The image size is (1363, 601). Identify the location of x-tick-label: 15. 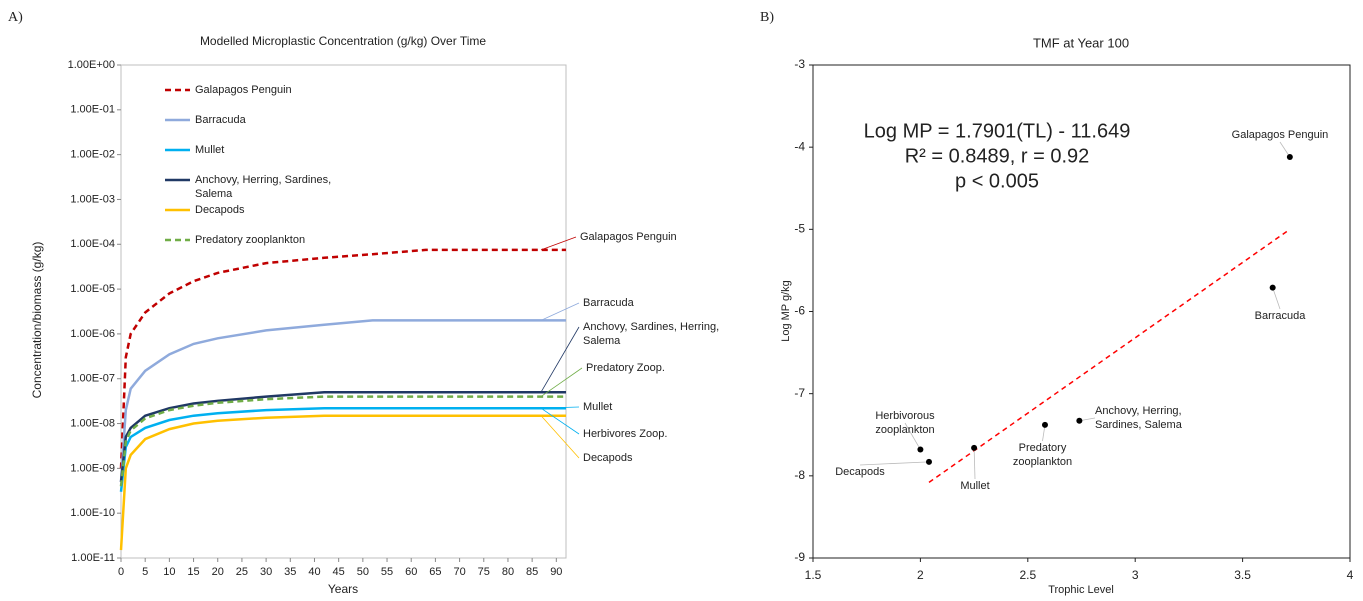
(193, 572).